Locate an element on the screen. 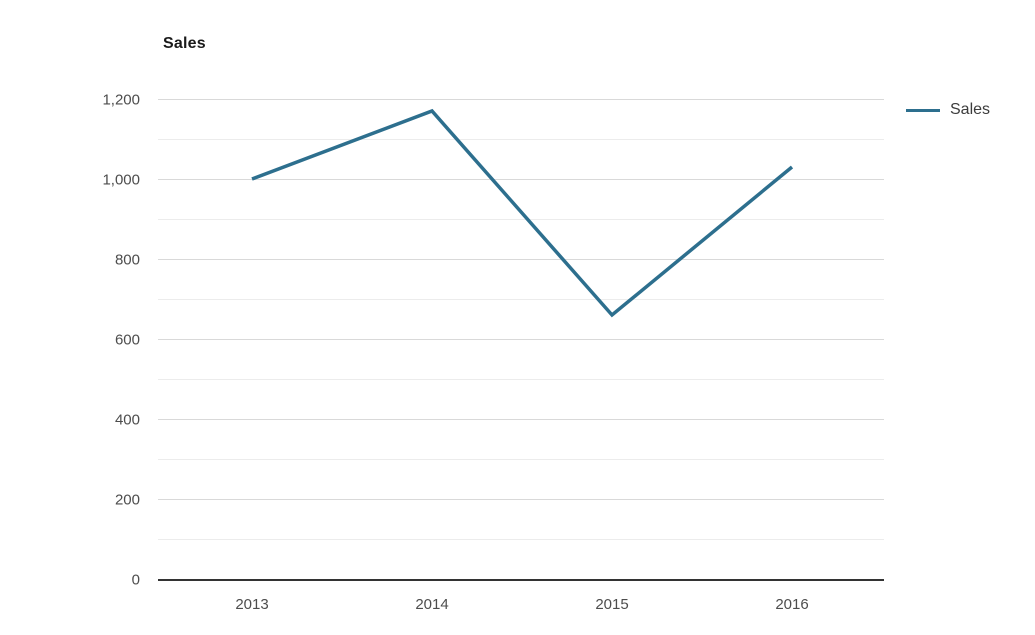 The width and height of the screenshot is (1035, 635). y-axis-tick-label: 600 is located at coordinates (127, 340).